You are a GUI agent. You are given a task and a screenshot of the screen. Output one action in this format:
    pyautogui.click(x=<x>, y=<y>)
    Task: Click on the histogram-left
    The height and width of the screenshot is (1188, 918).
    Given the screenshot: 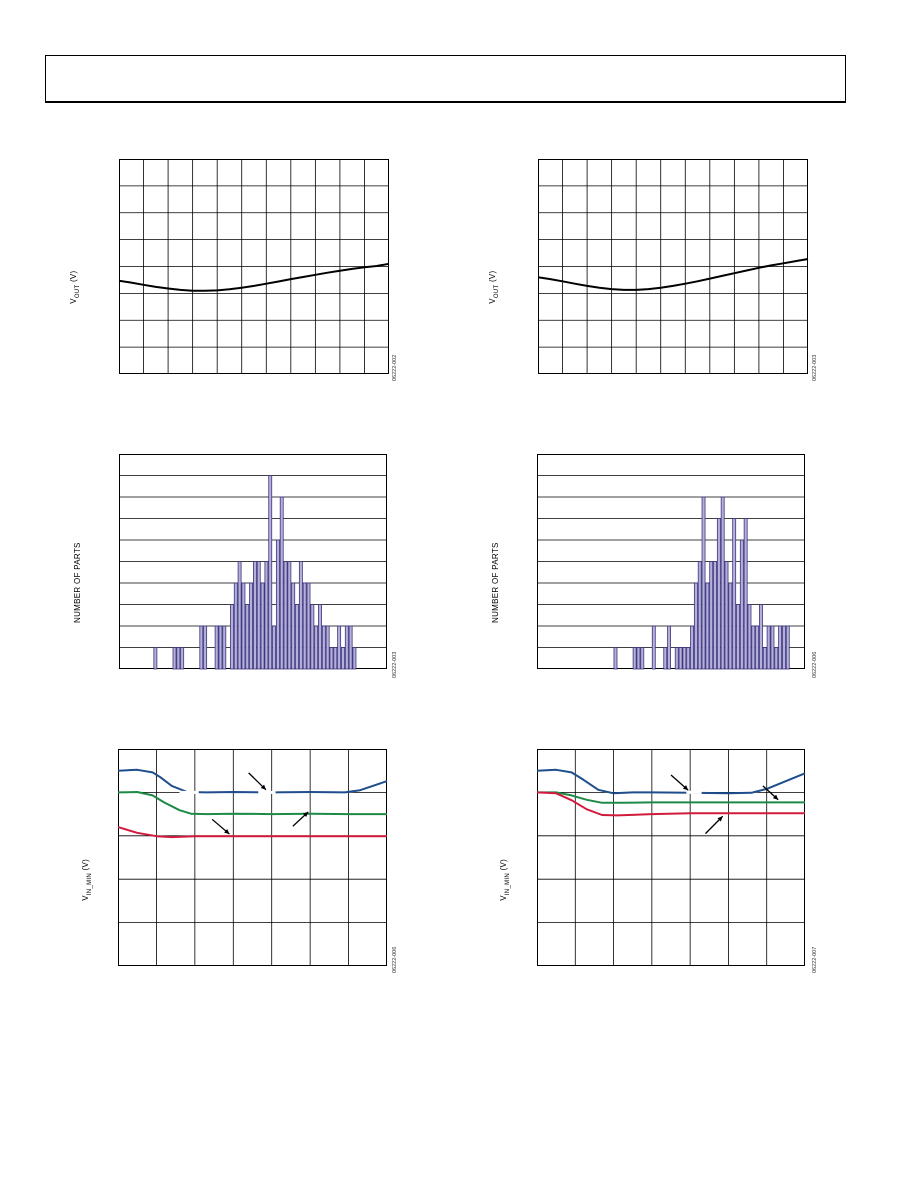 What is the action you would take?
    pyautogui.click(x=253, y=562)
    